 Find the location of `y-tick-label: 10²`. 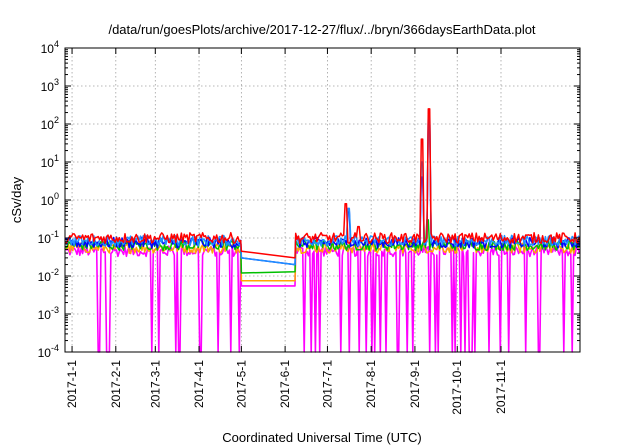

y-tick-label: 10² is located at coordinates (50, 123).